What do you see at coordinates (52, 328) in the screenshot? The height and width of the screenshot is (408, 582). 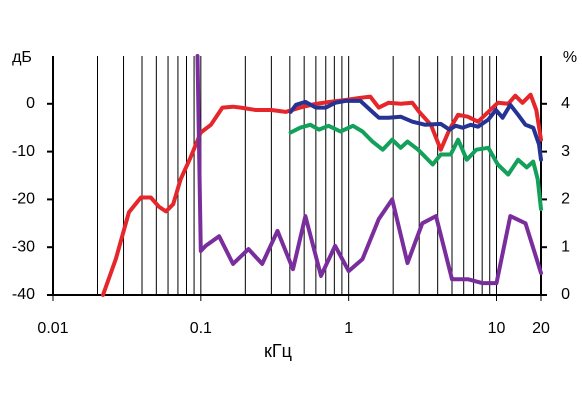 I see `x-tick-label: 0.01` at bounding box center [52, 328].